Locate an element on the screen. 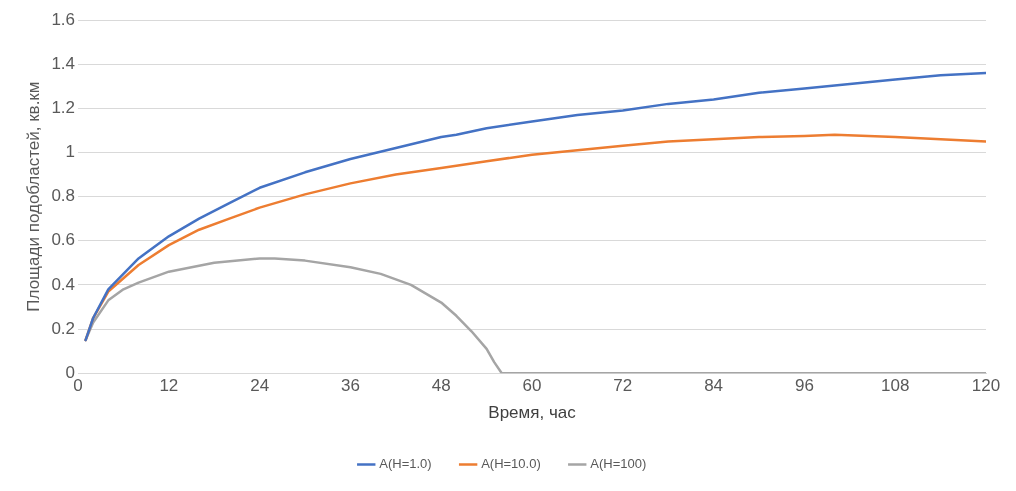  y-tick-label: 1 is located at coordinates (70, 152).